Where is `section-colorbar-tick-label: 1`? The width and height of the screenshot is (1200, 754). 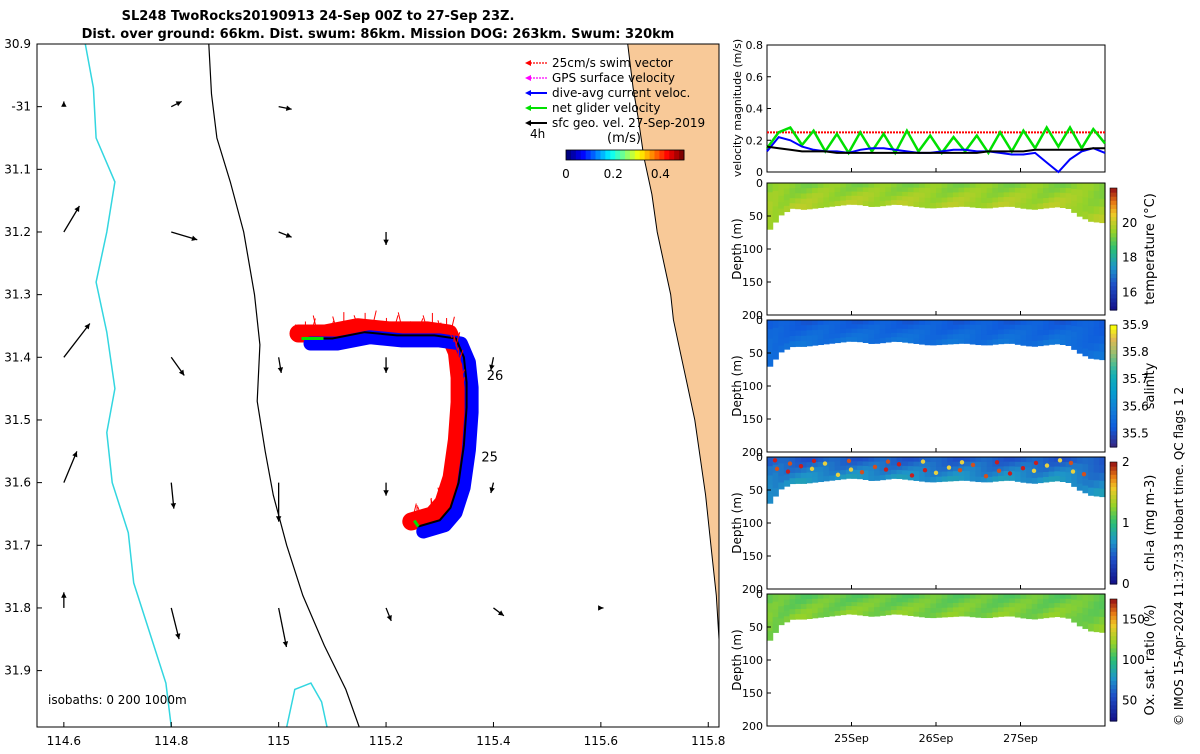 section-colorbar-tick-label: 1 is located at coordinates (1126, 523).